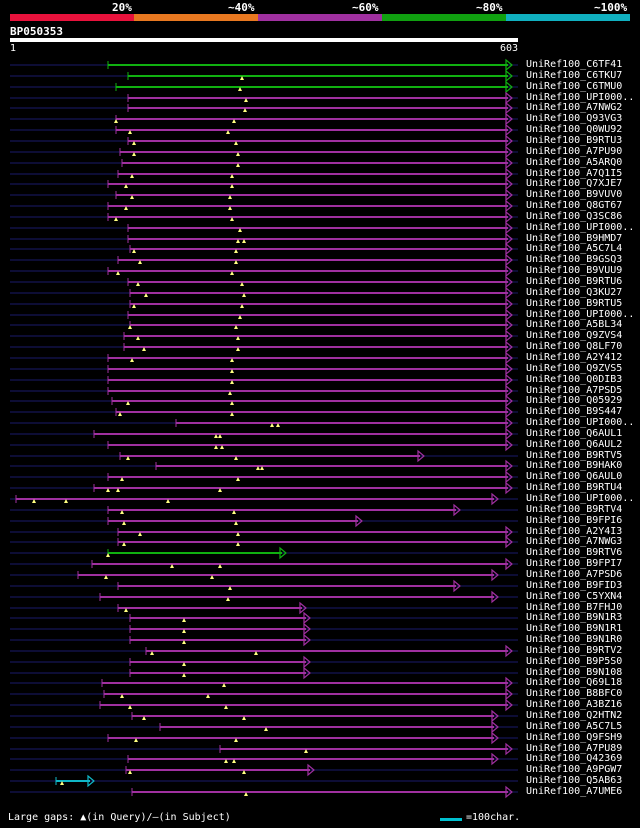 The image size is (640, 828). What do you see at coordinates (574, 379) in the screenshot?
I see `hit-label: UniRef100_Q0DIB3` at bounding box center [574, 379].